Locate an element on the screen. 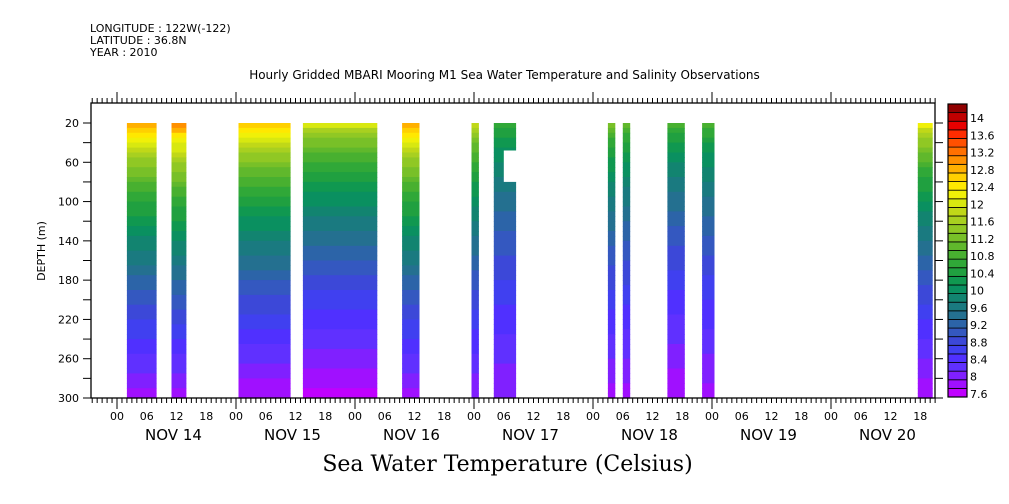 Image resolution: width=1009 pixels, height=504 pixels. x-hour-label: 00 is located at coordinates (236, 416).